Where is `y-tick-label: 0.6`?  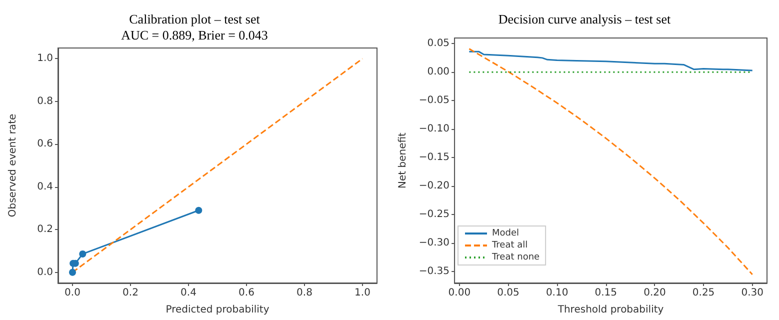 y-tick-label: 0.6 is located at coordinates (45, 144).